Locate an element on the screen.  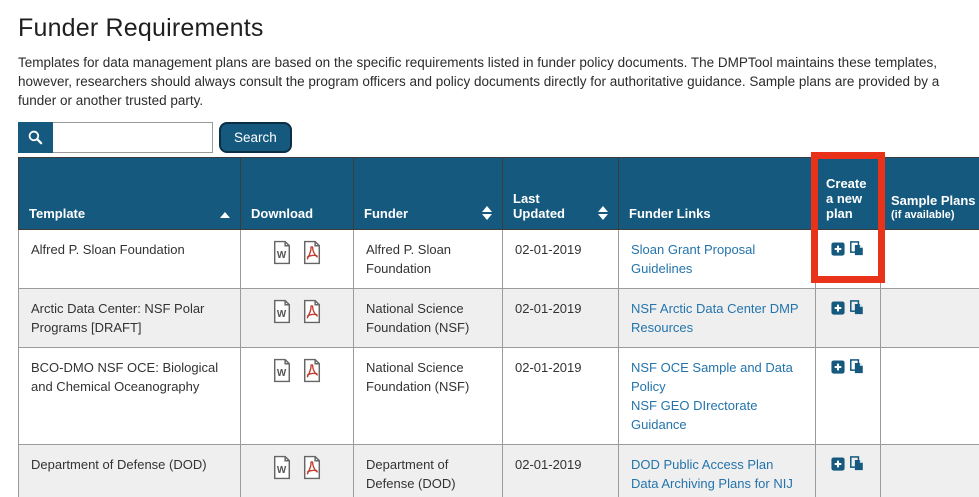
column-label: Create a new plan is located at coordinates (846, 198).